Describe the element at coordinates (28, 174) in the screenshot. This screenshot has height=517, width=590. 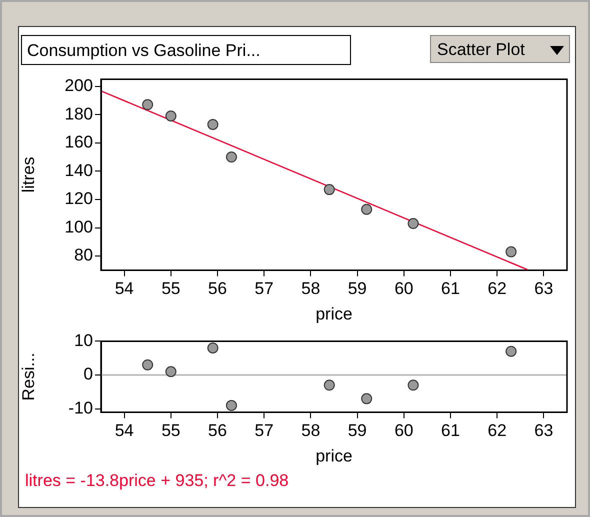
I see `y-axis-title: litres` at that location.